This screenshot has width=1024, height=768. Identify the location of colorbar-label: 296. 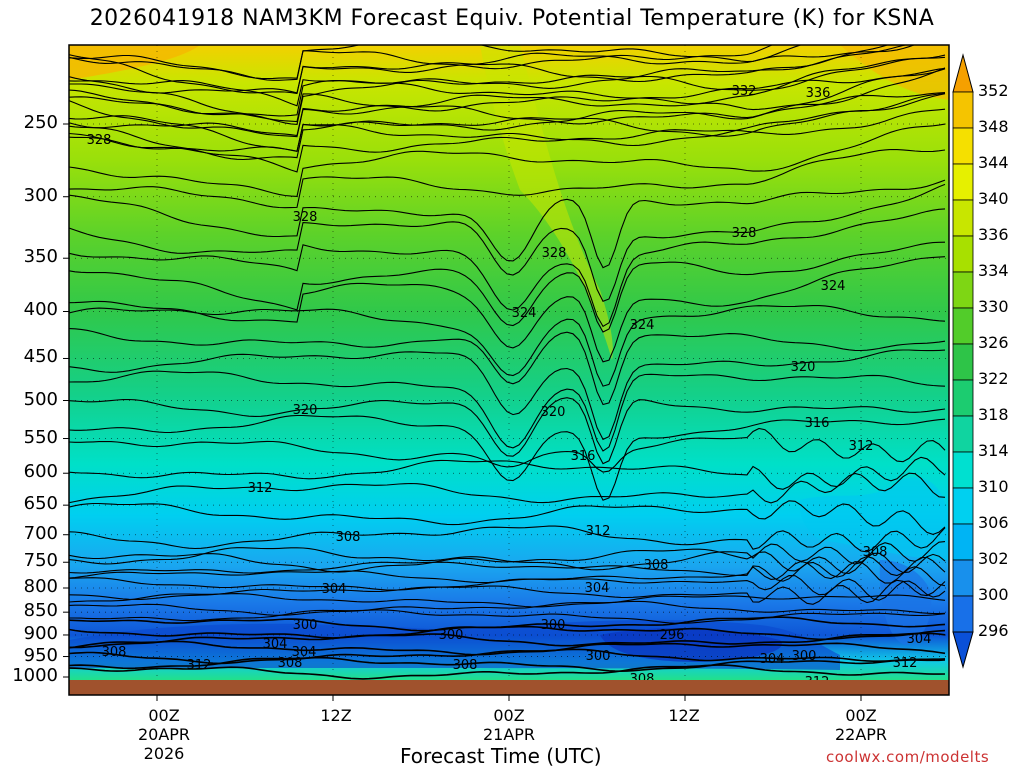
(993, 630).